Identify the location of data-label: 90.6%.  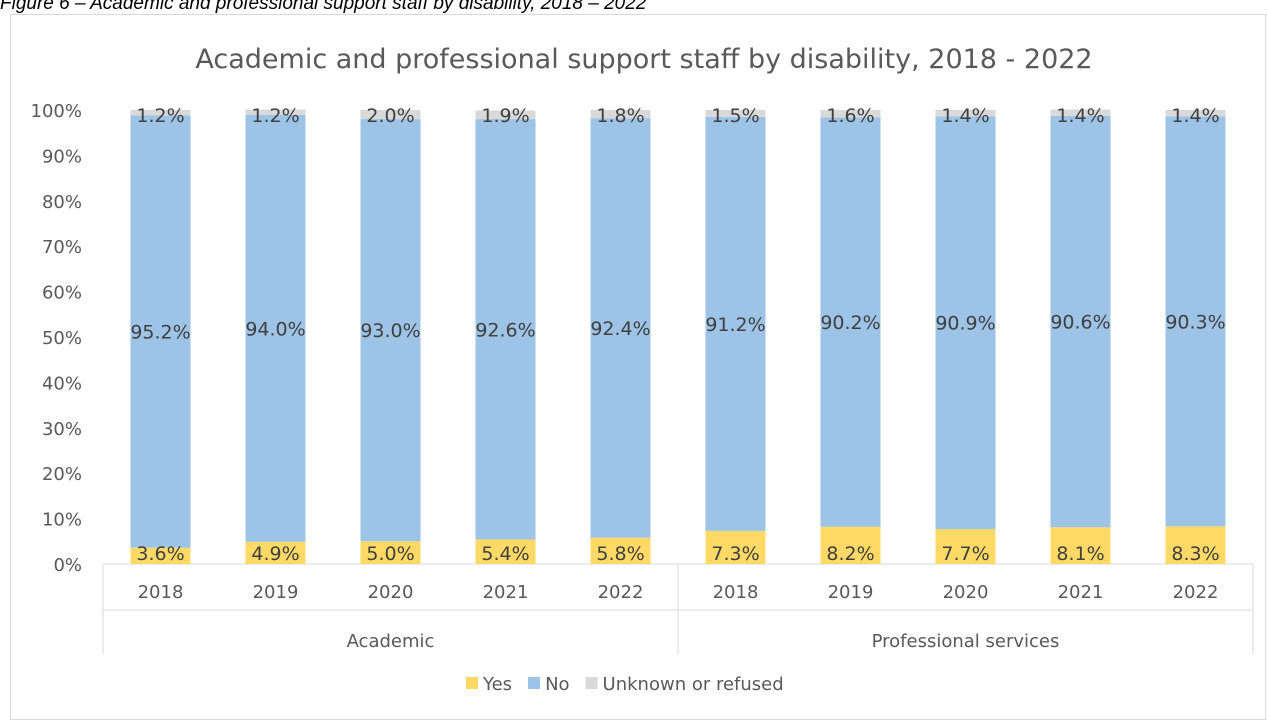
(1080, 323).